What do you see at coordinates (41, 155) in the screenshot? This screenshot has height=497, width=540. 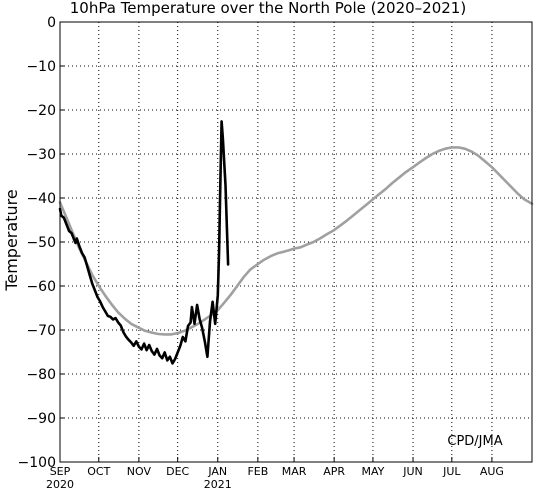 I see `y-tick-label: −30` at bounding box center [41, 155].